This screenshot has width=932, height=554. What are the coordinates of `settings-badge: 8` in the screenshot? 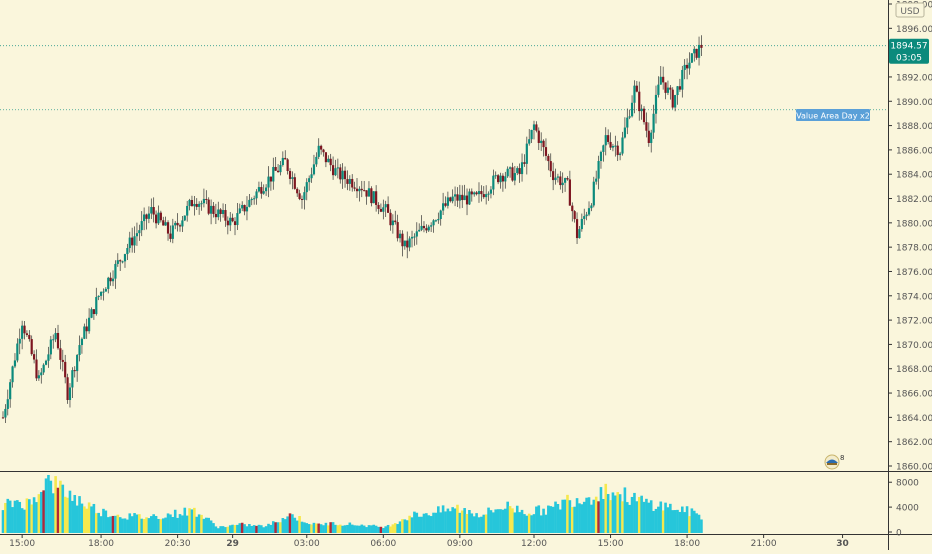 It's located at (842, 458).